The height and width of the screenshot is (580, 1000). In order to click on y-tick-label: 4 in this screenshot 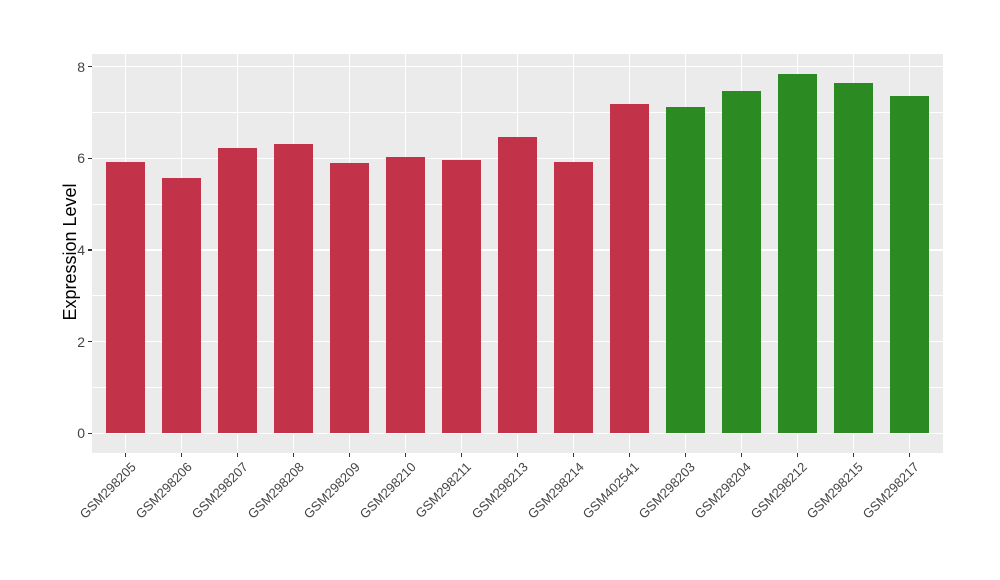, I will do `click(81, 249)`.